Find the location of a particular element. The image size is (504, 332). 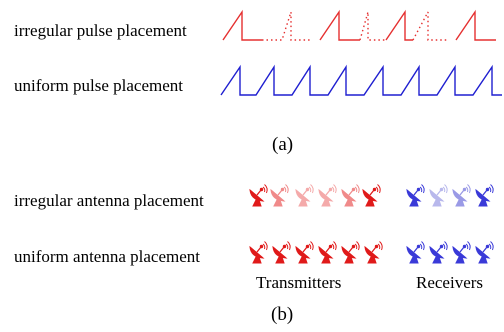

uniform-receivers is located at coordinates (450, 252).